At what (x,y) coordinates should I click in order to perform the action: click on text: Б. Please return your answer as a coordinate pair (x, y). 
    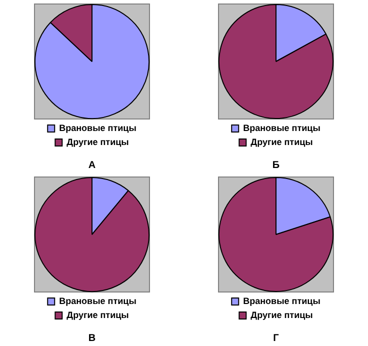
    Looking at the image, I should click on (276, 165).